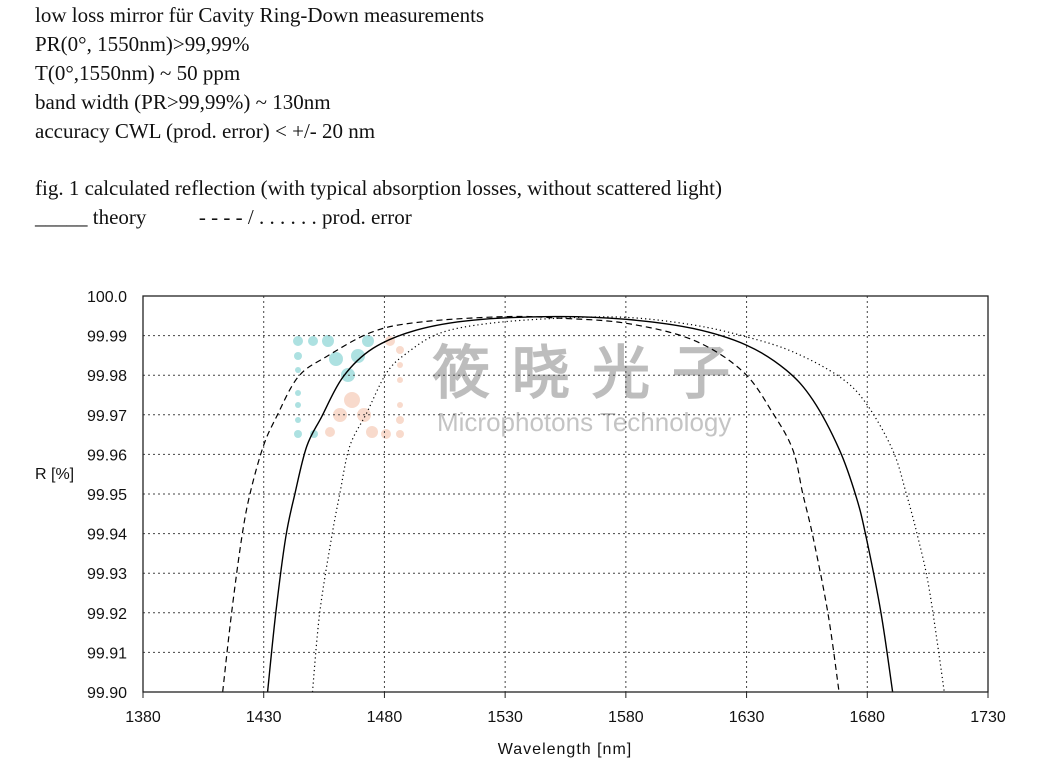  Describe the element at coordinates (264, 717) in the screenshot. I see `x-tick-label: 1430` at that location.